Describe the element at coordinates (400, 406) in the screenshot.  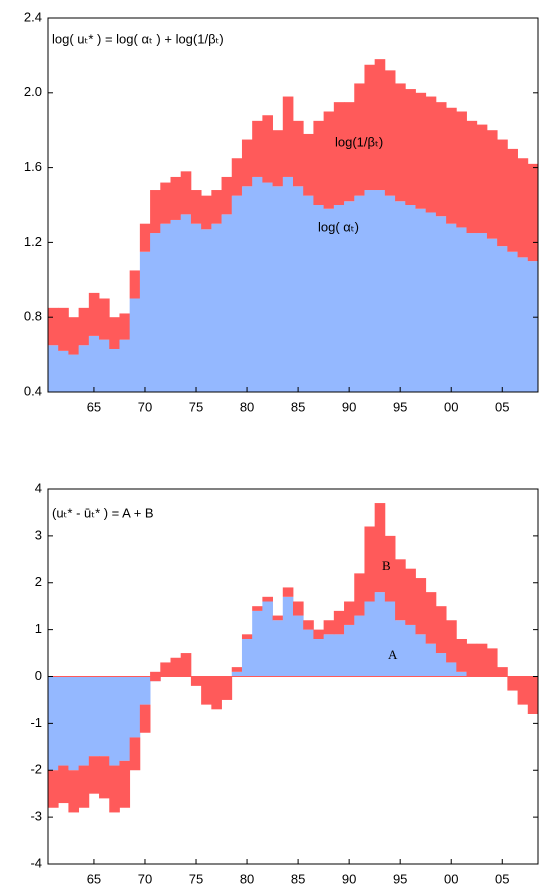
I see `x-tick-label: 95` at that location.